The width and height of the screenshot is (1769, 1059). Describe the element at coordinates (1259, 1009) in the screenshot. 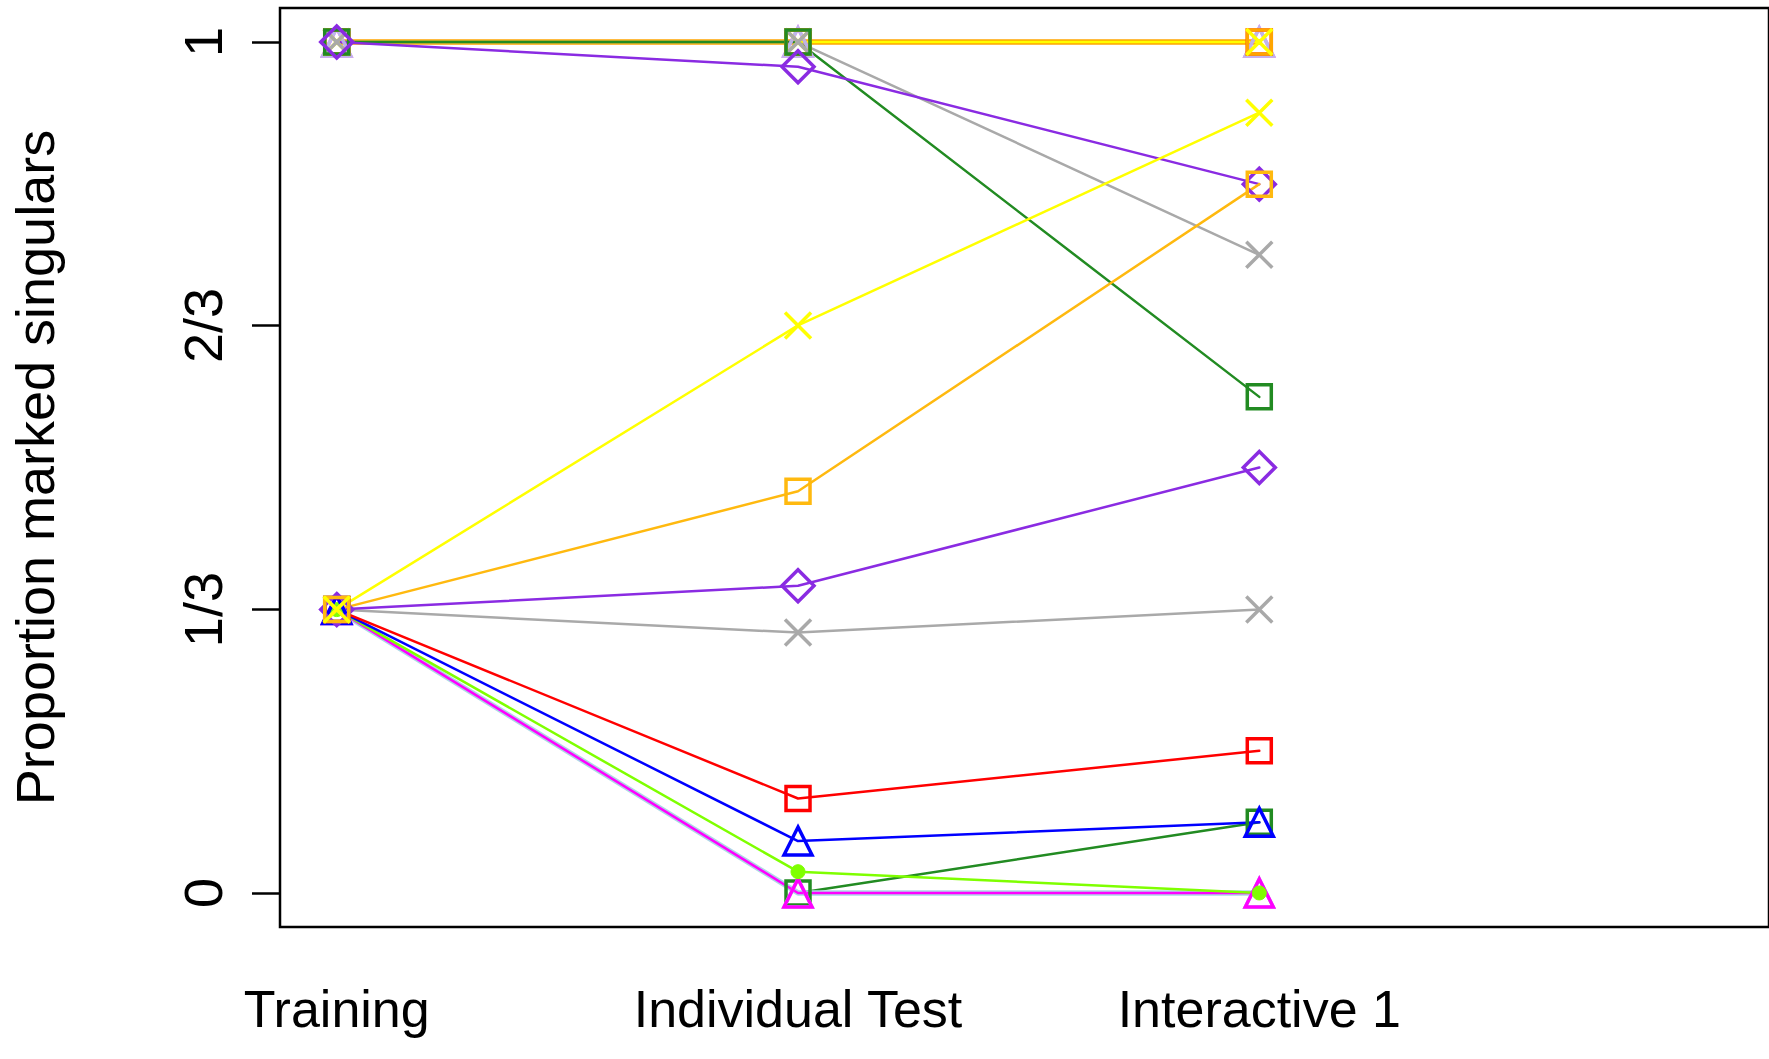

I see `x-tick-label: Interactive 1` at that location.